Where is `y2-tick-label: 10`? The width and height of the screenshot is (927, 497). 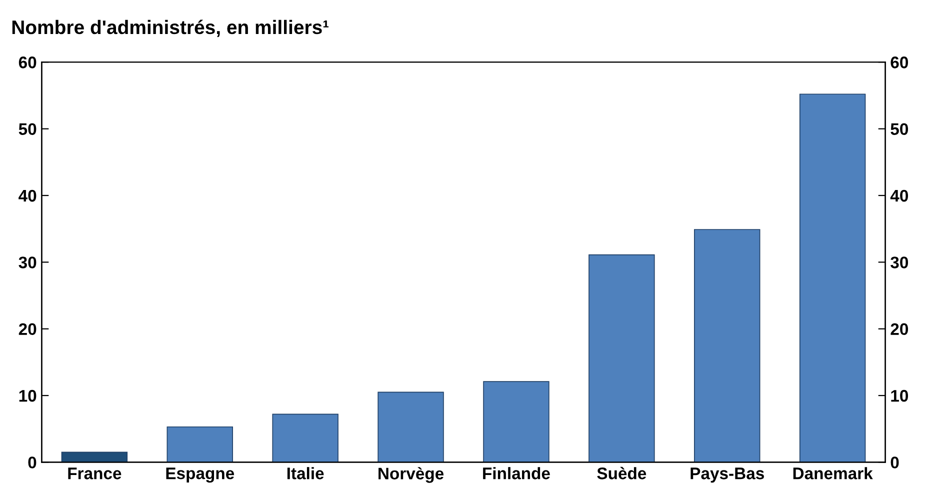 y2-tick-label: 10 is located at coordinates (899, 396).